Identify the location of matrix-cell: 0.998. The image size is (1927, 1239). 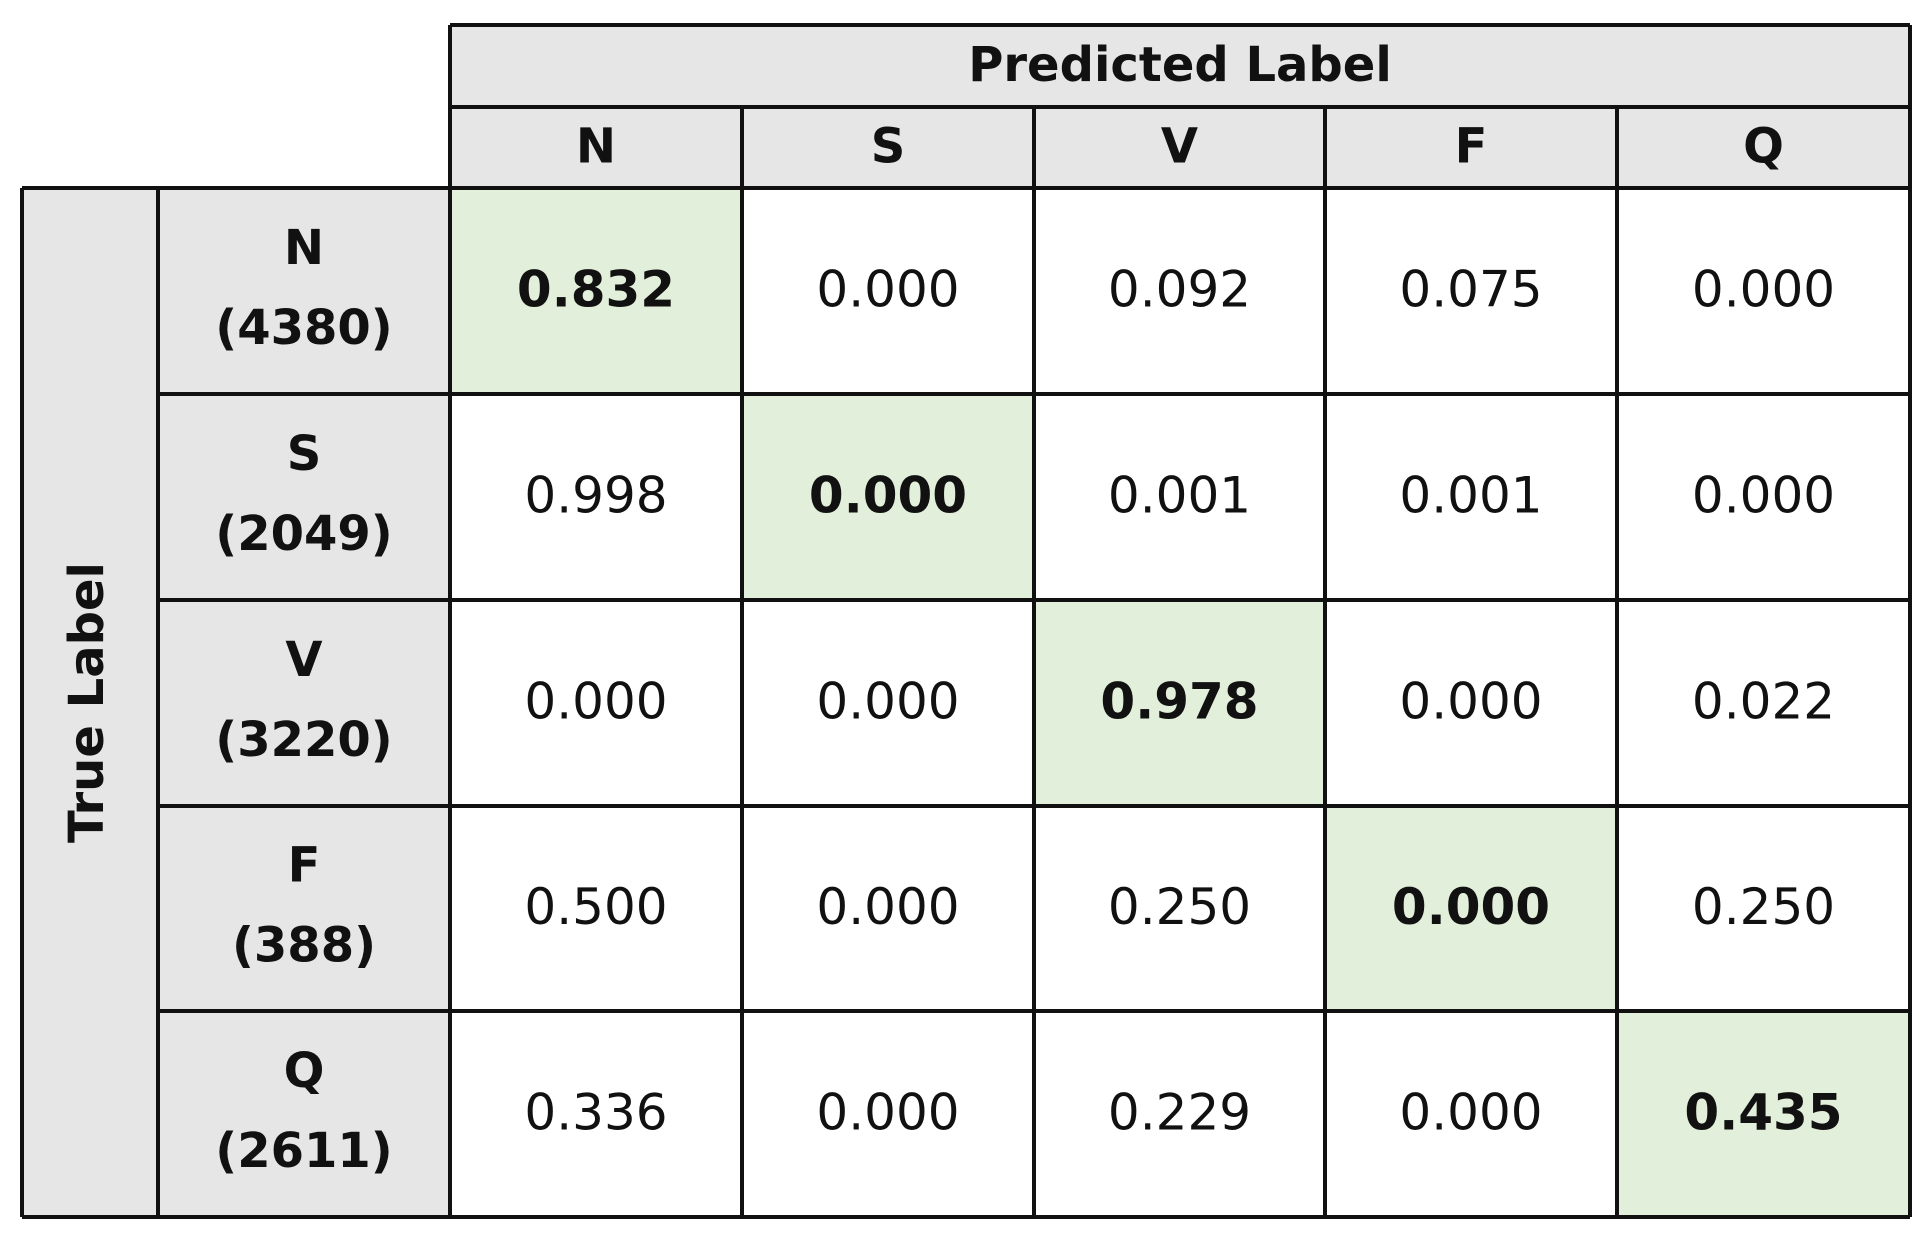
(595, 496).